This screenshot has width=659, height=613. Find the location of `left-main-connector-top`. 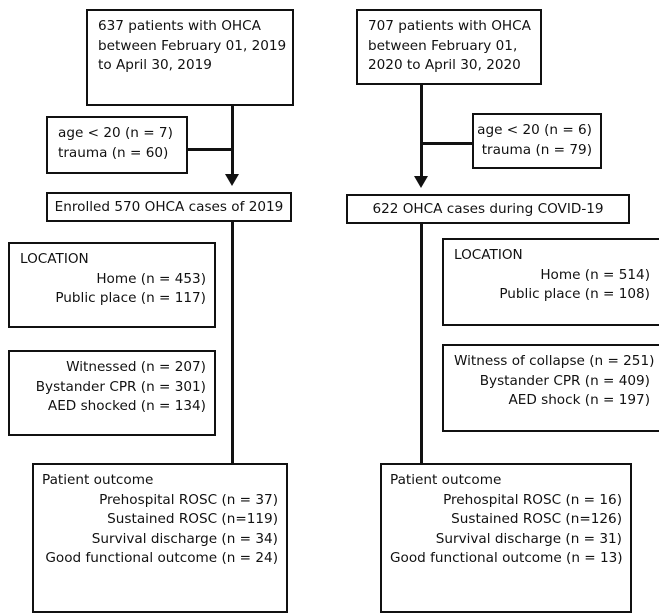

left-main-connector-top is located at coordinates (232, 142).